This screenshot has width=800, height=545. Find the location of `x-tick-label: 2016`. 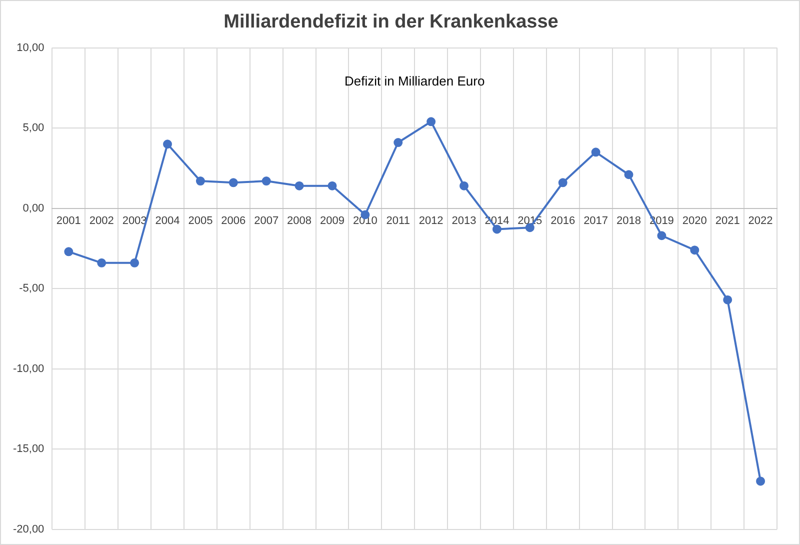

x-tick-label: 2016 is located at coordinates (563, 220).